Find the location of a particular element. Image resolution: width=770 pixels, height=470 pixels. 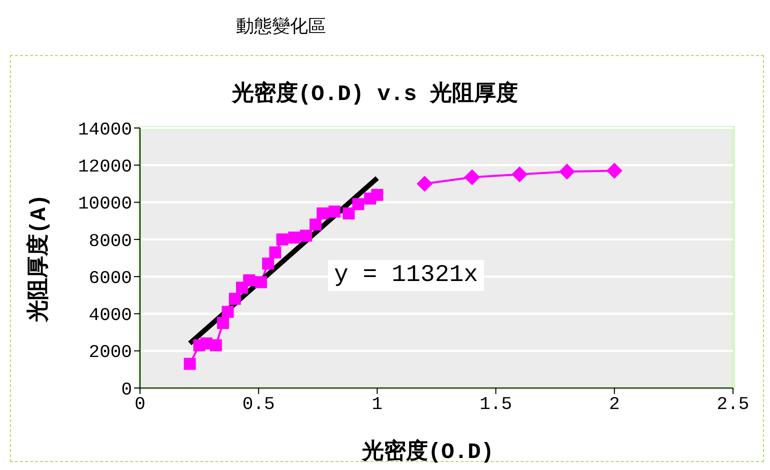

x-tick-label: 1 is located at coordinates (377, 404).